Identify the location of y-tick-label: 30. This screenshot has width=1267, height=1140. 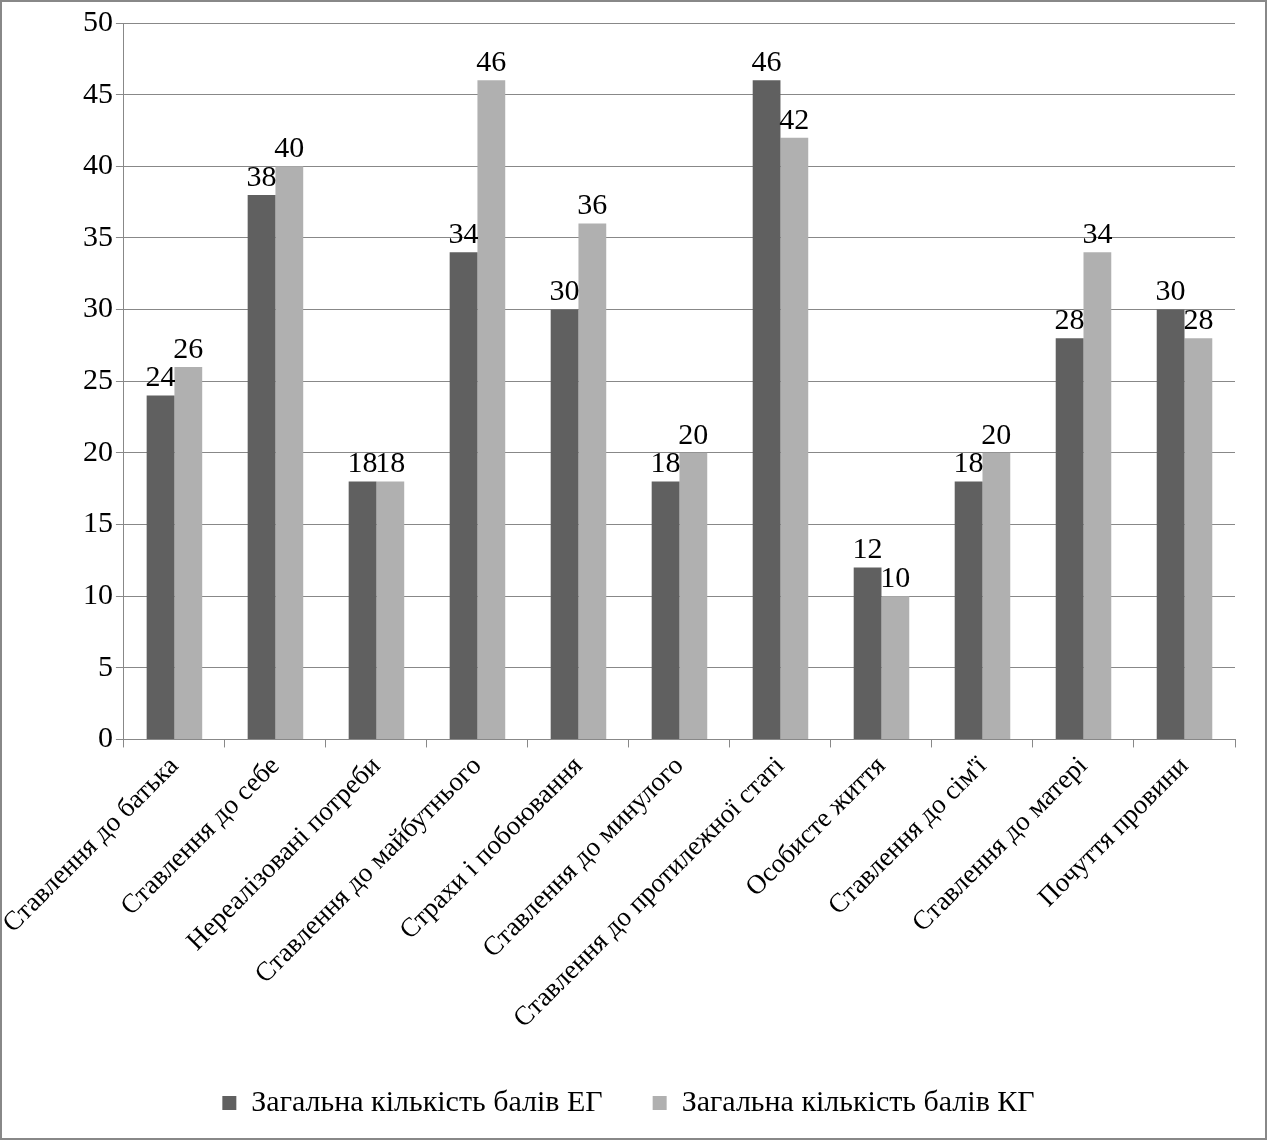
(97, 307).